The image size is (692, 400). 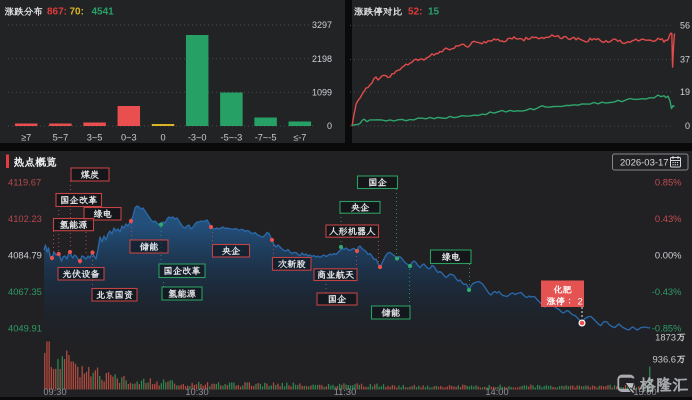 What do you see at coordinates (322, 59) in the screenshot?
I see `svg-text: 2198` at bounding box center [322, 59].